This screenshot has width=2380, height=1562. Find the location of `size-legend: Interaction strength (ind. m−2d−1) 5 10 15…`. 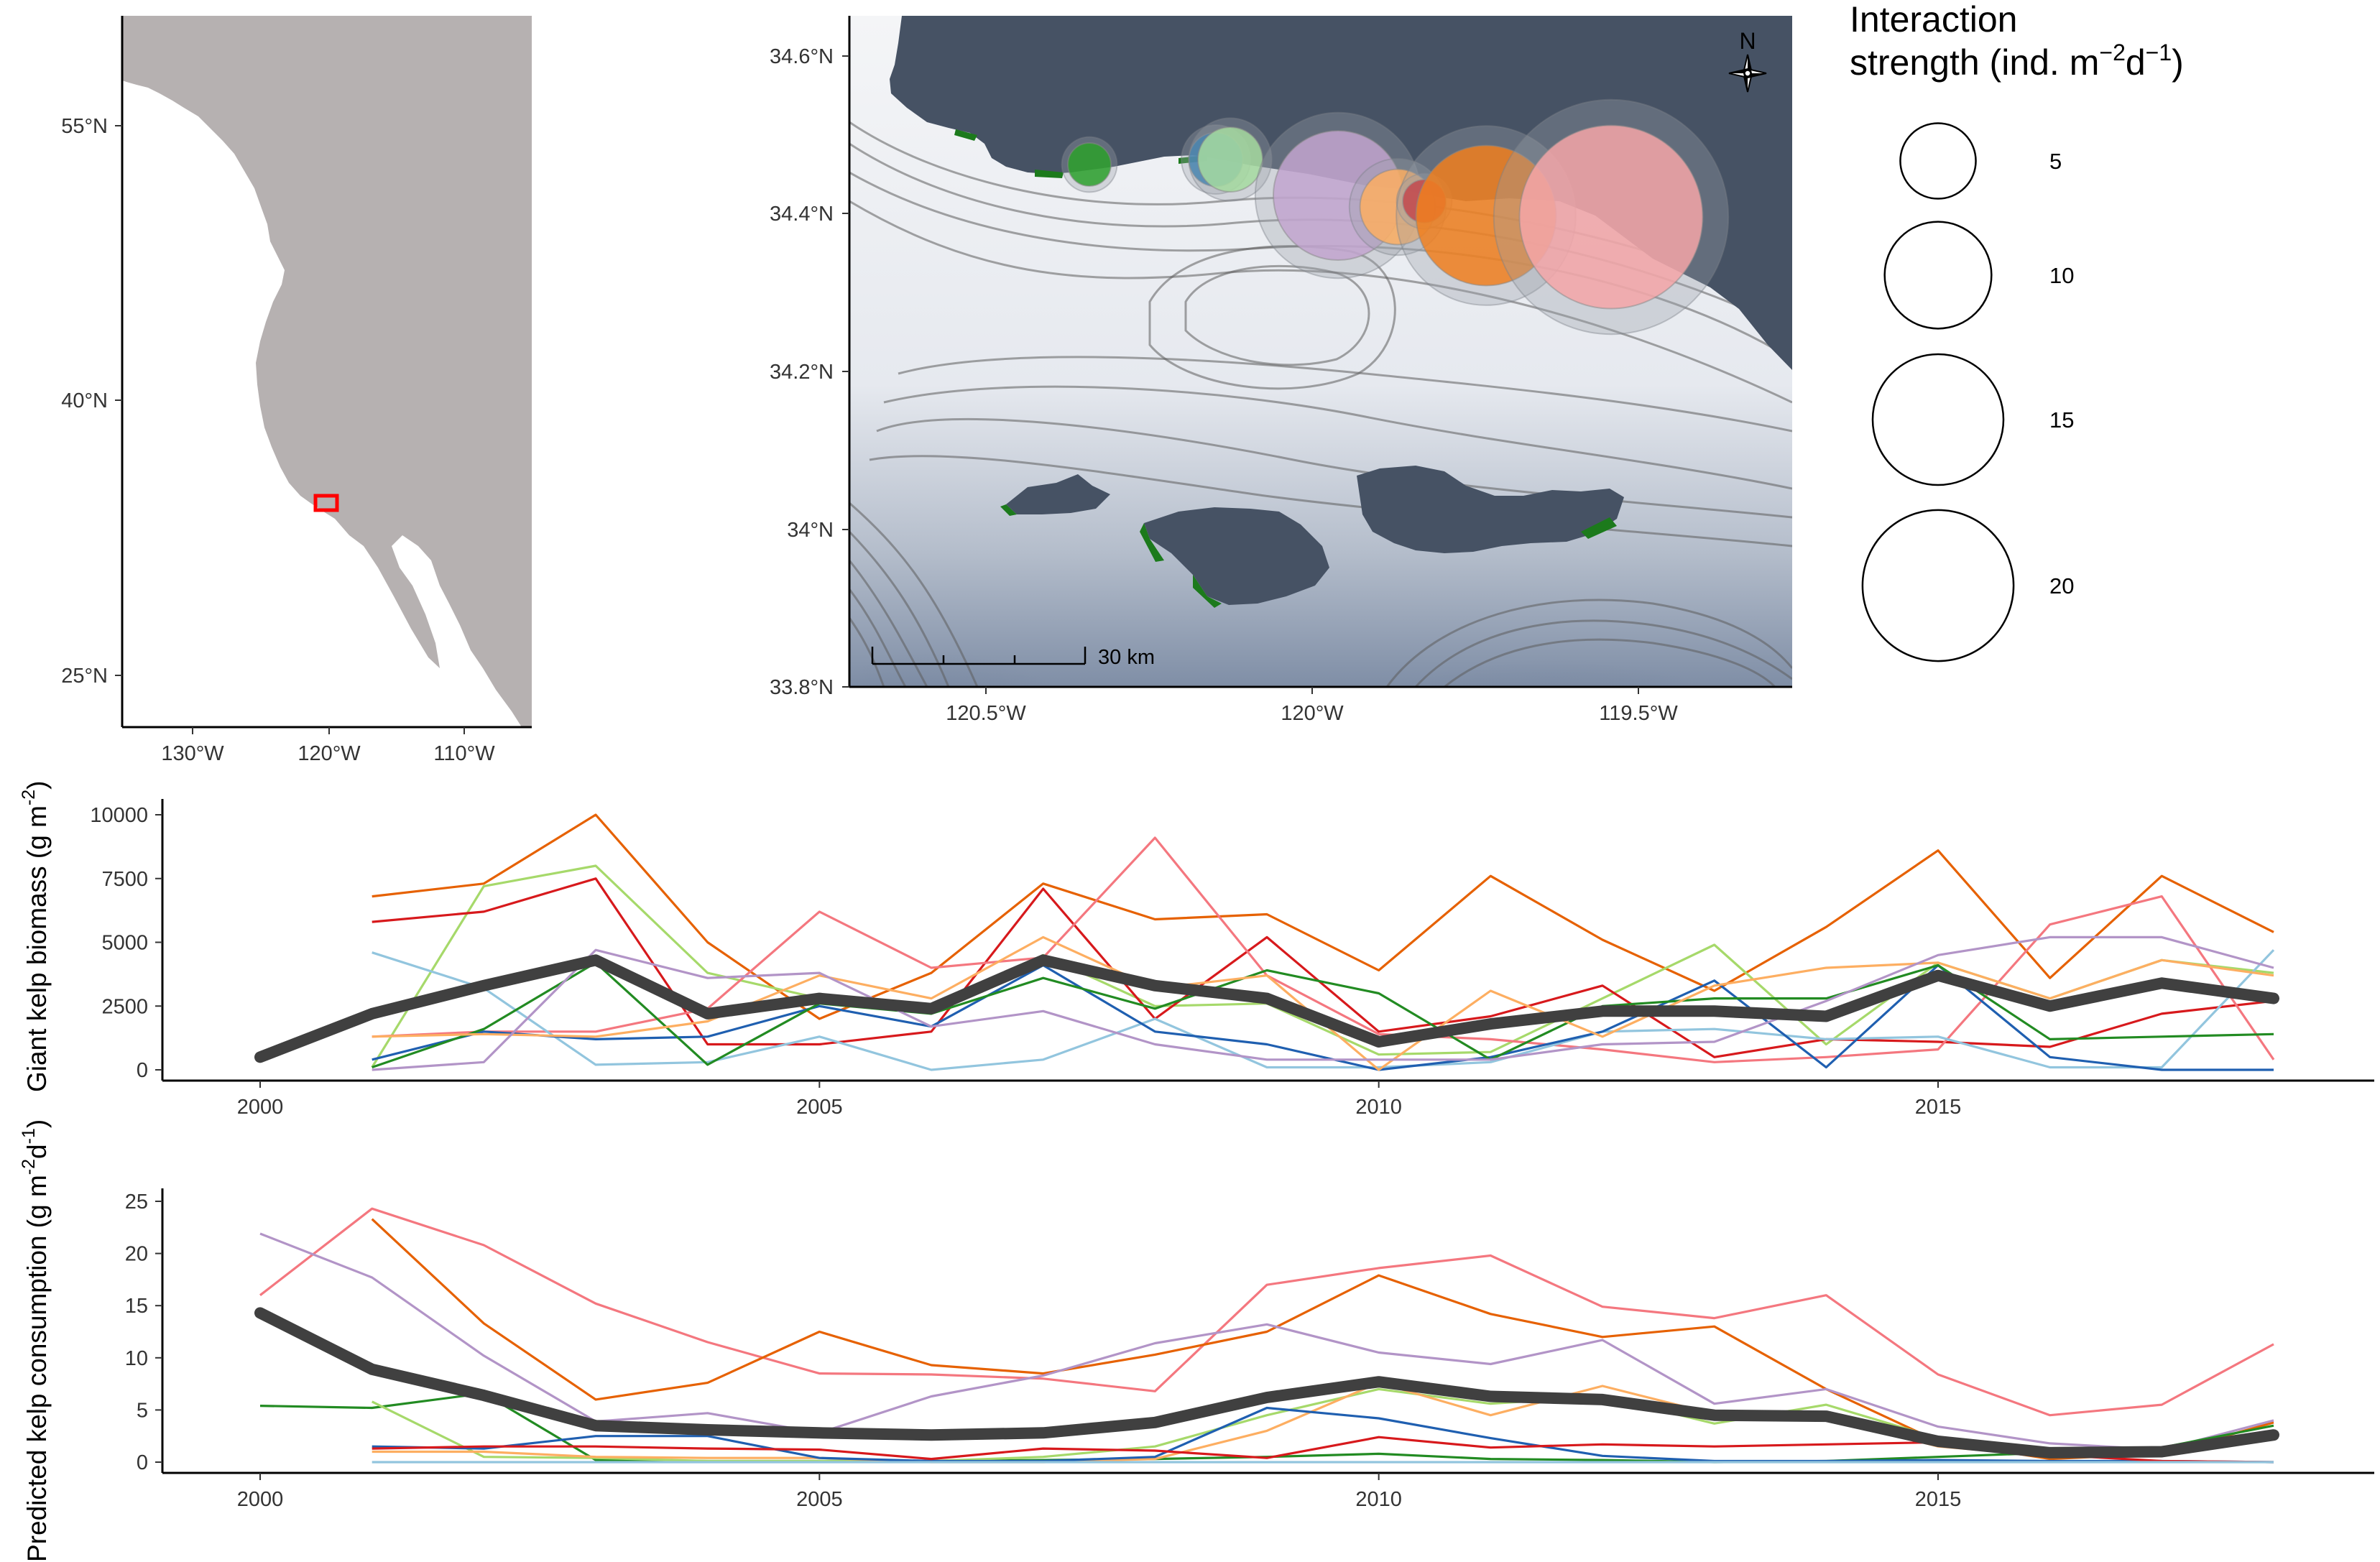

size-legend: Interaction strength (ind. m−2d−1) 5 10 15… is located at coordinates (2017, 331).